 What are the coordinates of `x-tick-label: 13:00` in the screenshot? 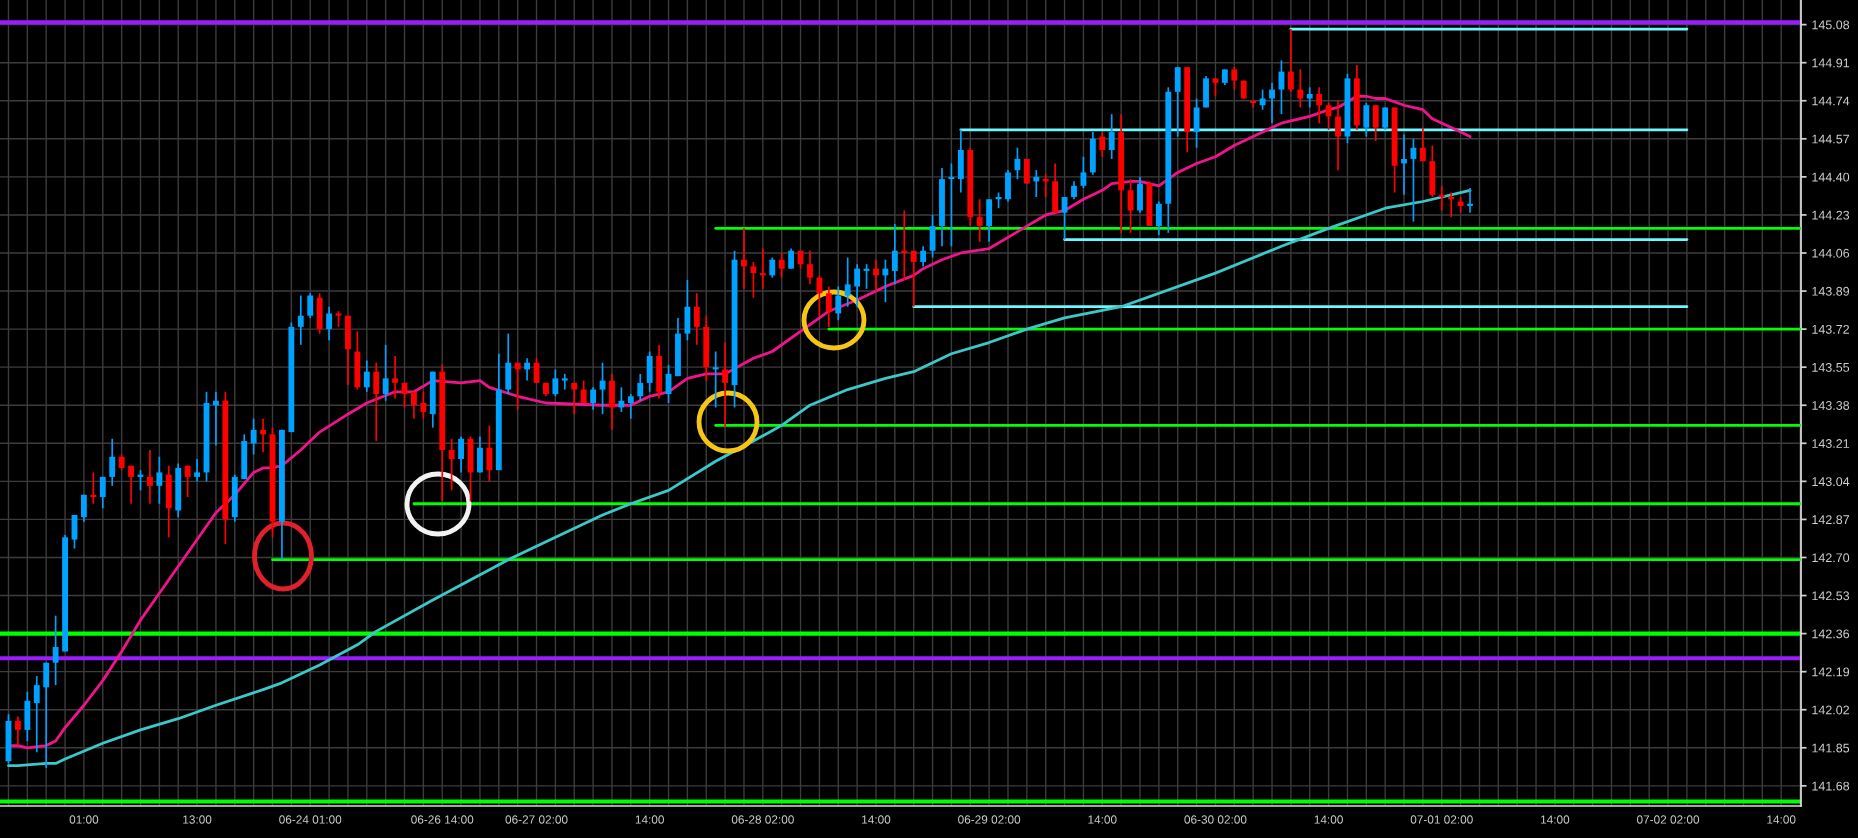 It's located at (197, 819).